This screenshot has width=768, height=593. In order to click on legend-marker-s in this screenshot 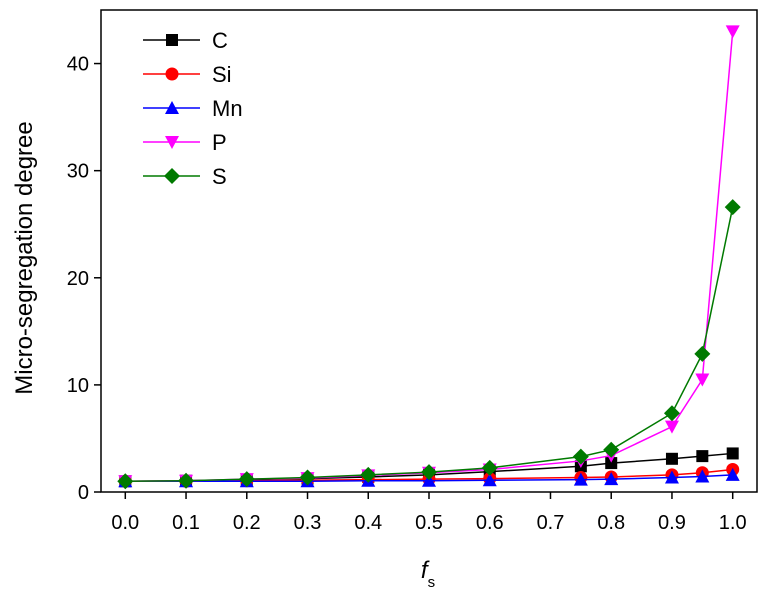, I will do `click(172, 176)`.